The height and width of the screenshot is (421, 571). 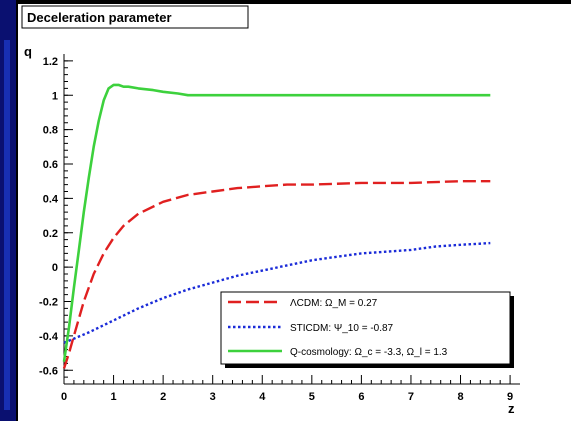 What do you see at coordinates (64, 397) in the screenshot?
I see `x-tick-label: 0` at bounding box center [64, 397].